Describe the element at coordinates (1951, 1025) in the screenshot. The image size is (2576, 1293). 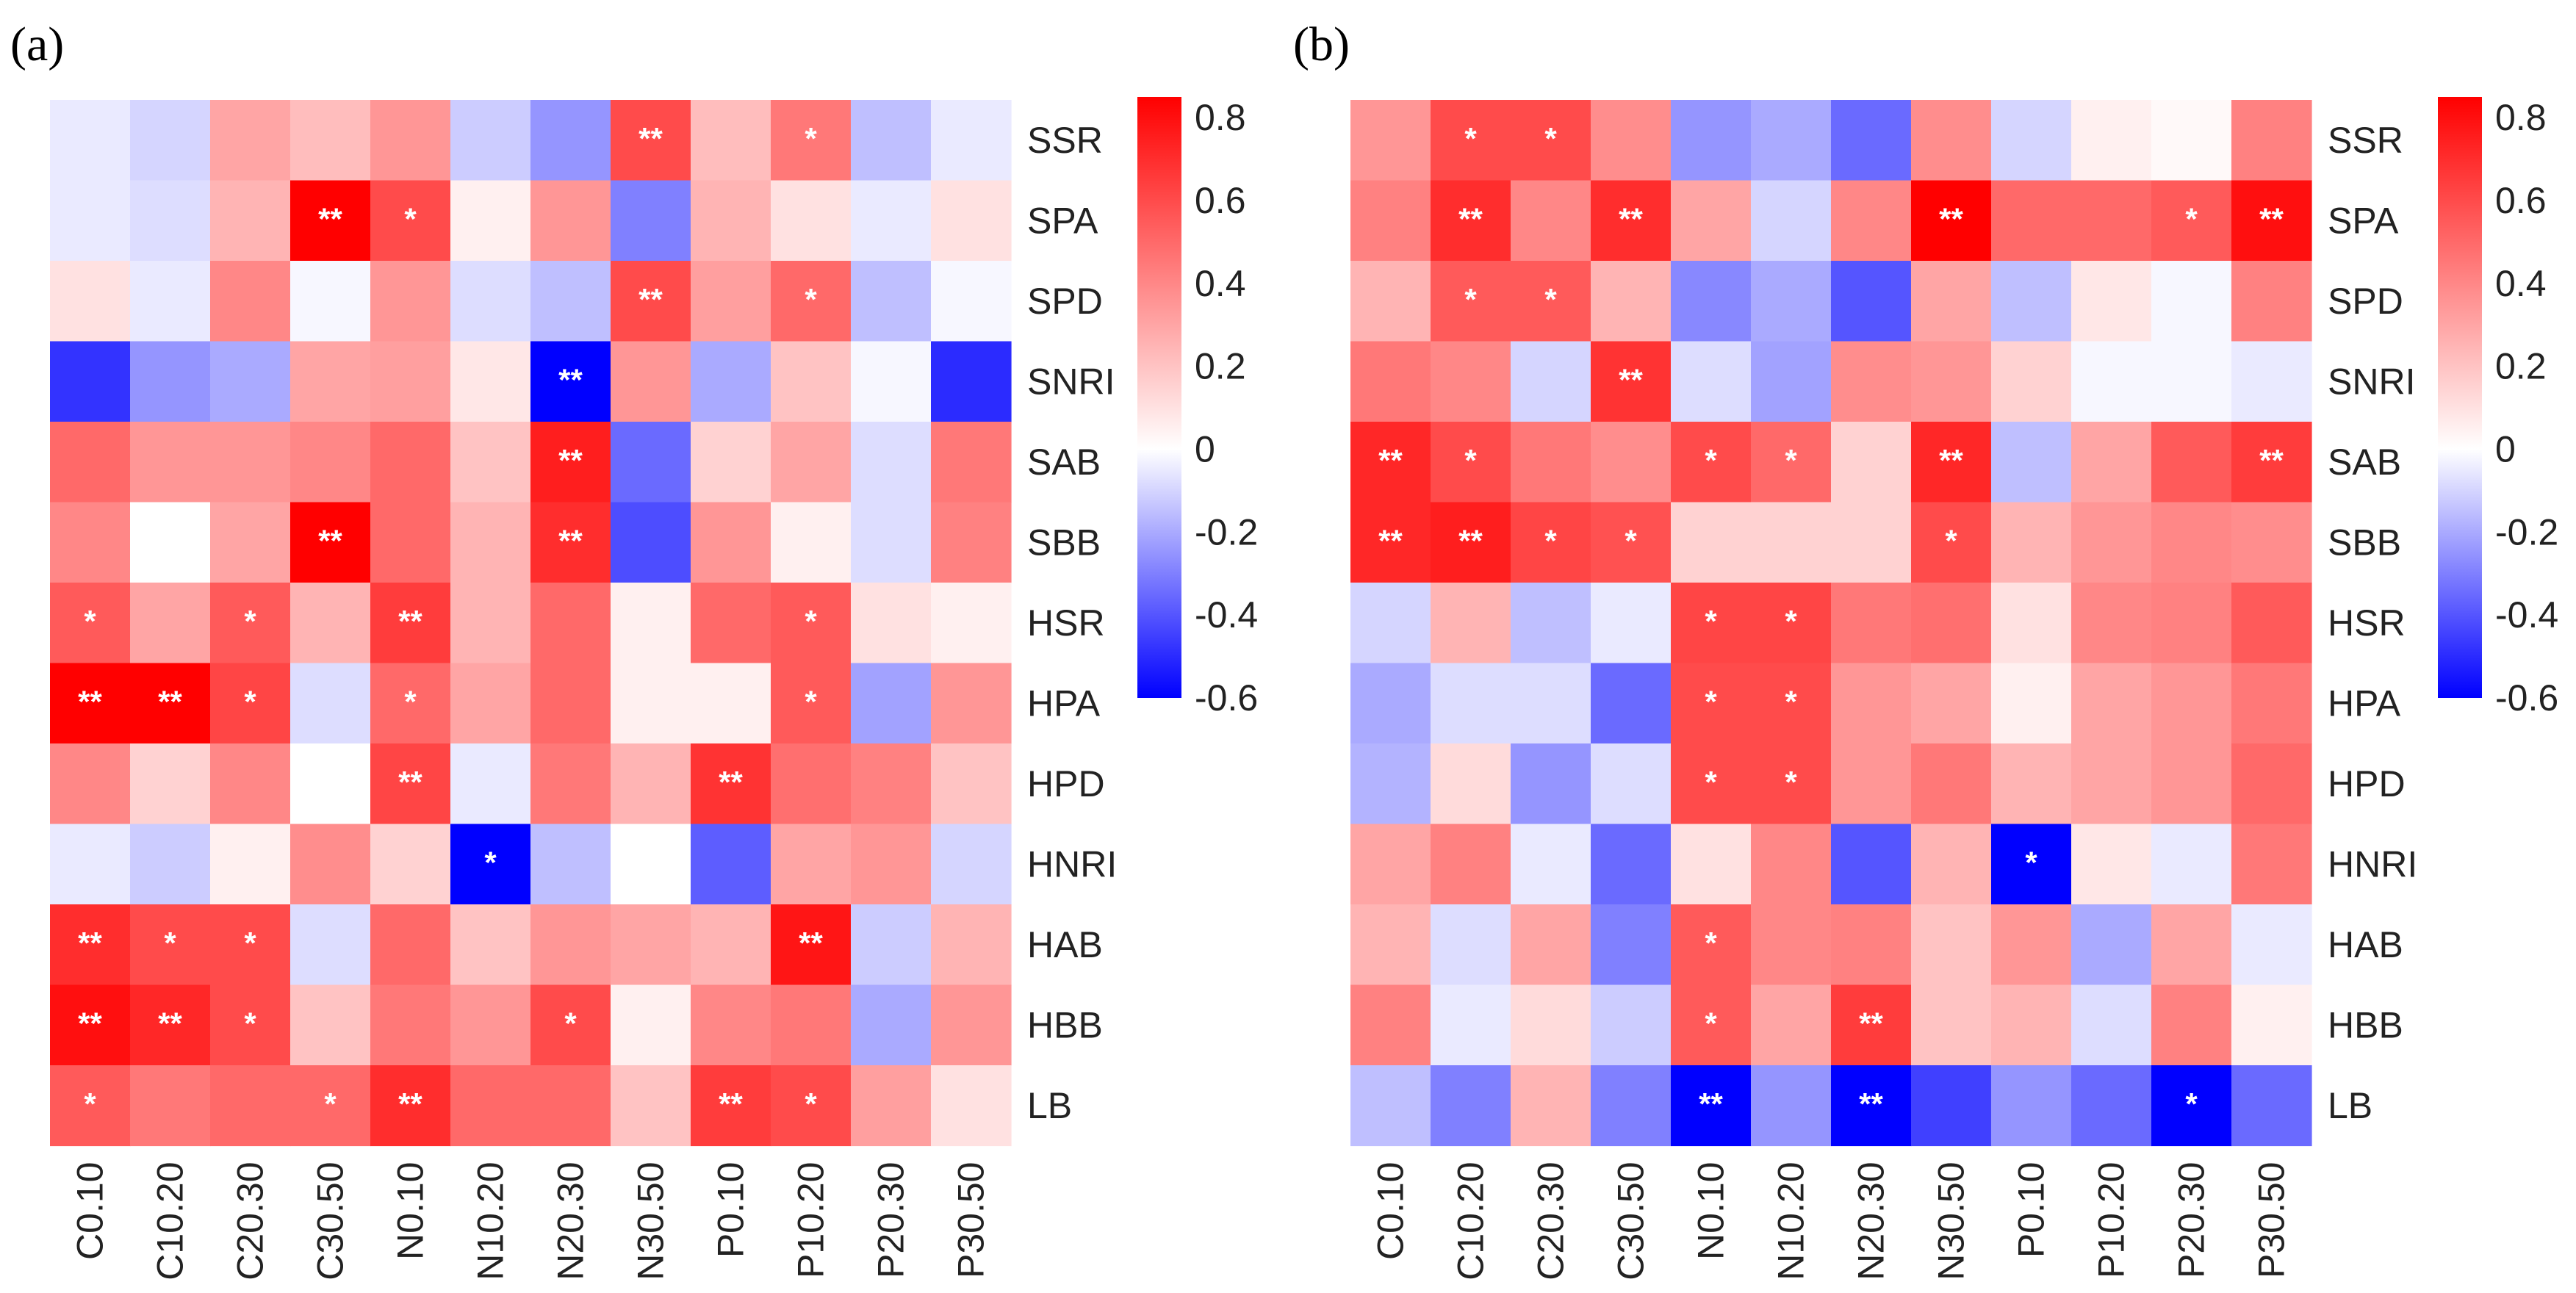
I see `heatmap-cell-HBB-N30.50` at that location.